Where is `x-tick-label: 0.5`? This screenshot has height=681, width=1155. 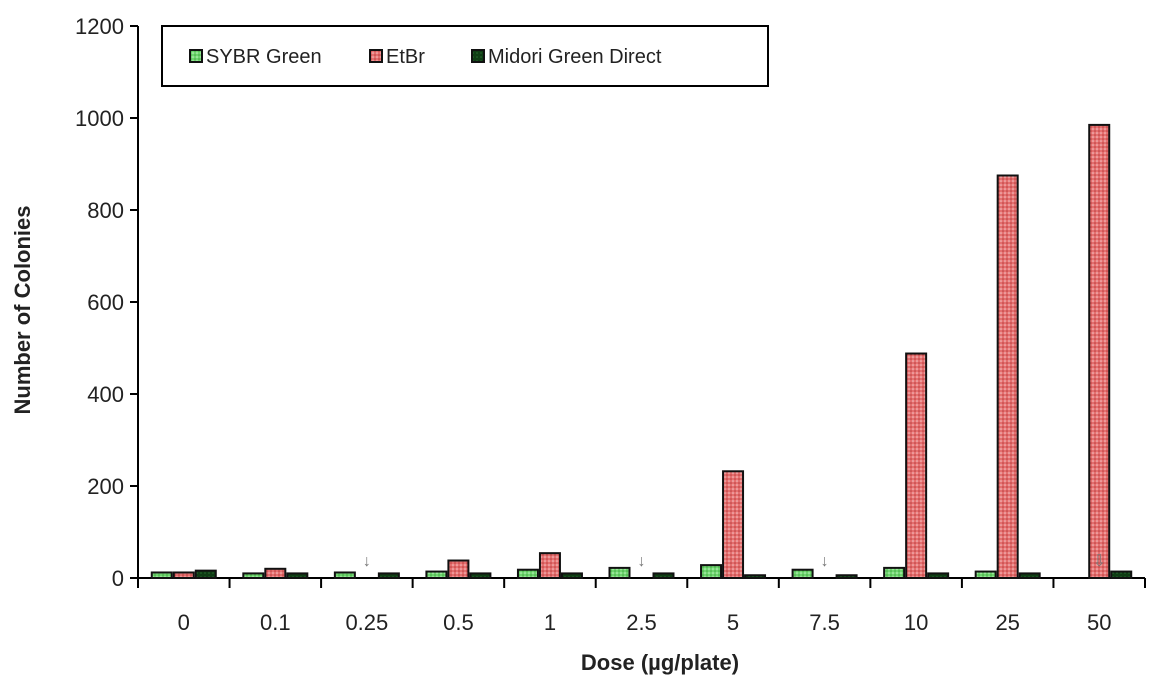 x-tick-label: 0.5 is located at coordinates (458, 622).